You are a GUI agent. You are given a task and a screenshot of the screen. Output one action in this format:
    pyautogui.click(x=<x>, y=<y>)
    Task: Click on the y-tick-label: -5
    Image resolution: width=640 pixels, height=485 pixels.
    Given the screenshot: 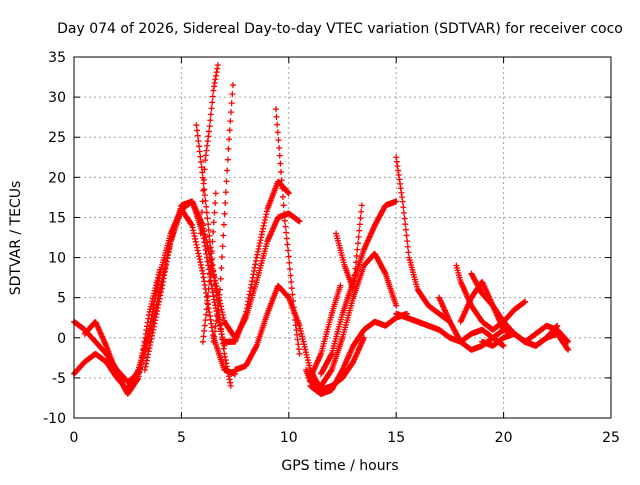 What is the action you would take?
    pyautogui.click(x=59, y=379)
    